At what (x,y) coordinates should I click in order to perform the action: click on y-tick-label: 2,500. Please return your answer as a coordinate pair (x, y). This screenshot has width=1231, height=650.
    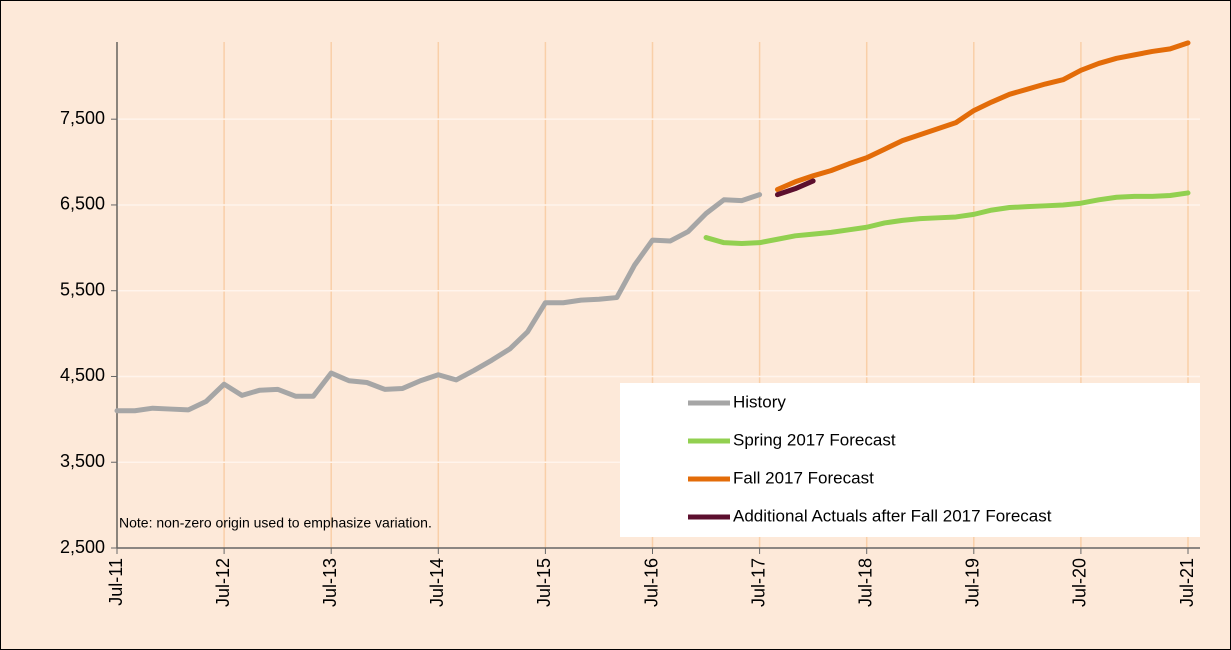
    Looking at the image, I should click on (82, 547).